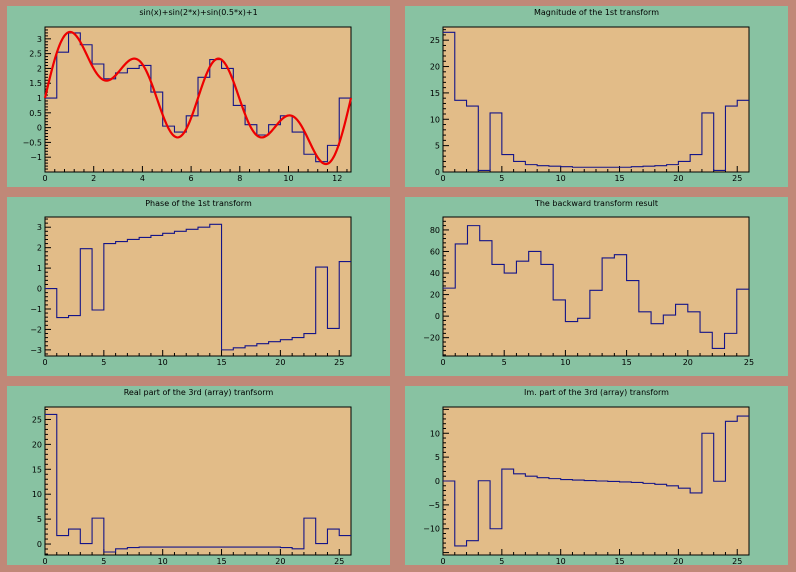  I want to click on chart-title: Phase of the 1st transform, so click(198, 203).